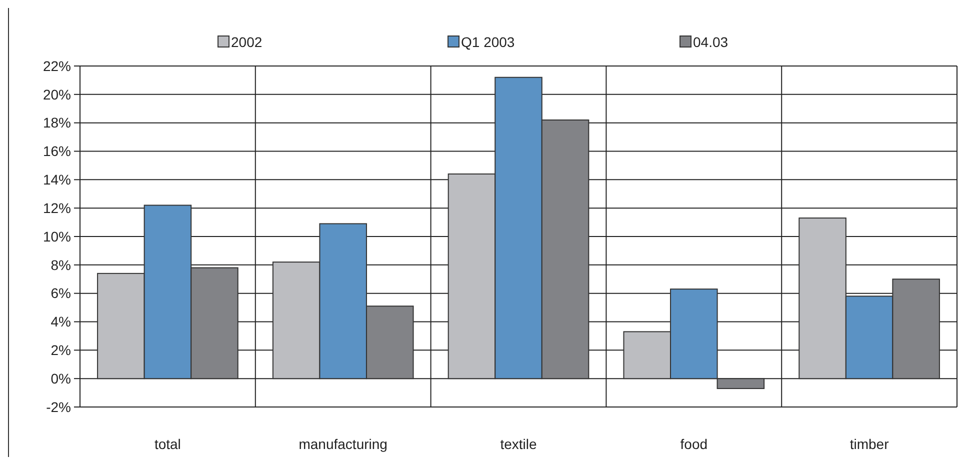 This screenshot has width=975, height=465. What do you see at coordinates (56, 94) in the screenshot?
I see `y-tick-label: 20%` at bounding box center [56, 94].